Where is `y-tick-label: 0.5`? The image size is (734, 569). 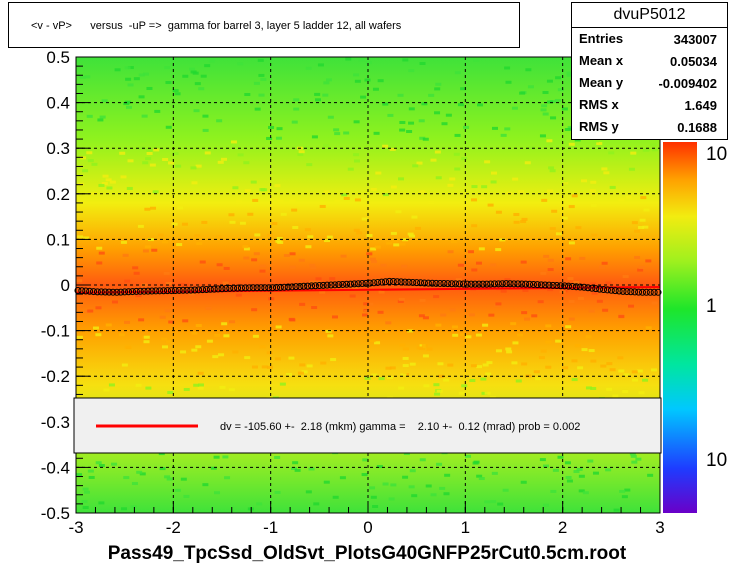 y-tick-label: 0.5 is located at coordinates (58, 57).